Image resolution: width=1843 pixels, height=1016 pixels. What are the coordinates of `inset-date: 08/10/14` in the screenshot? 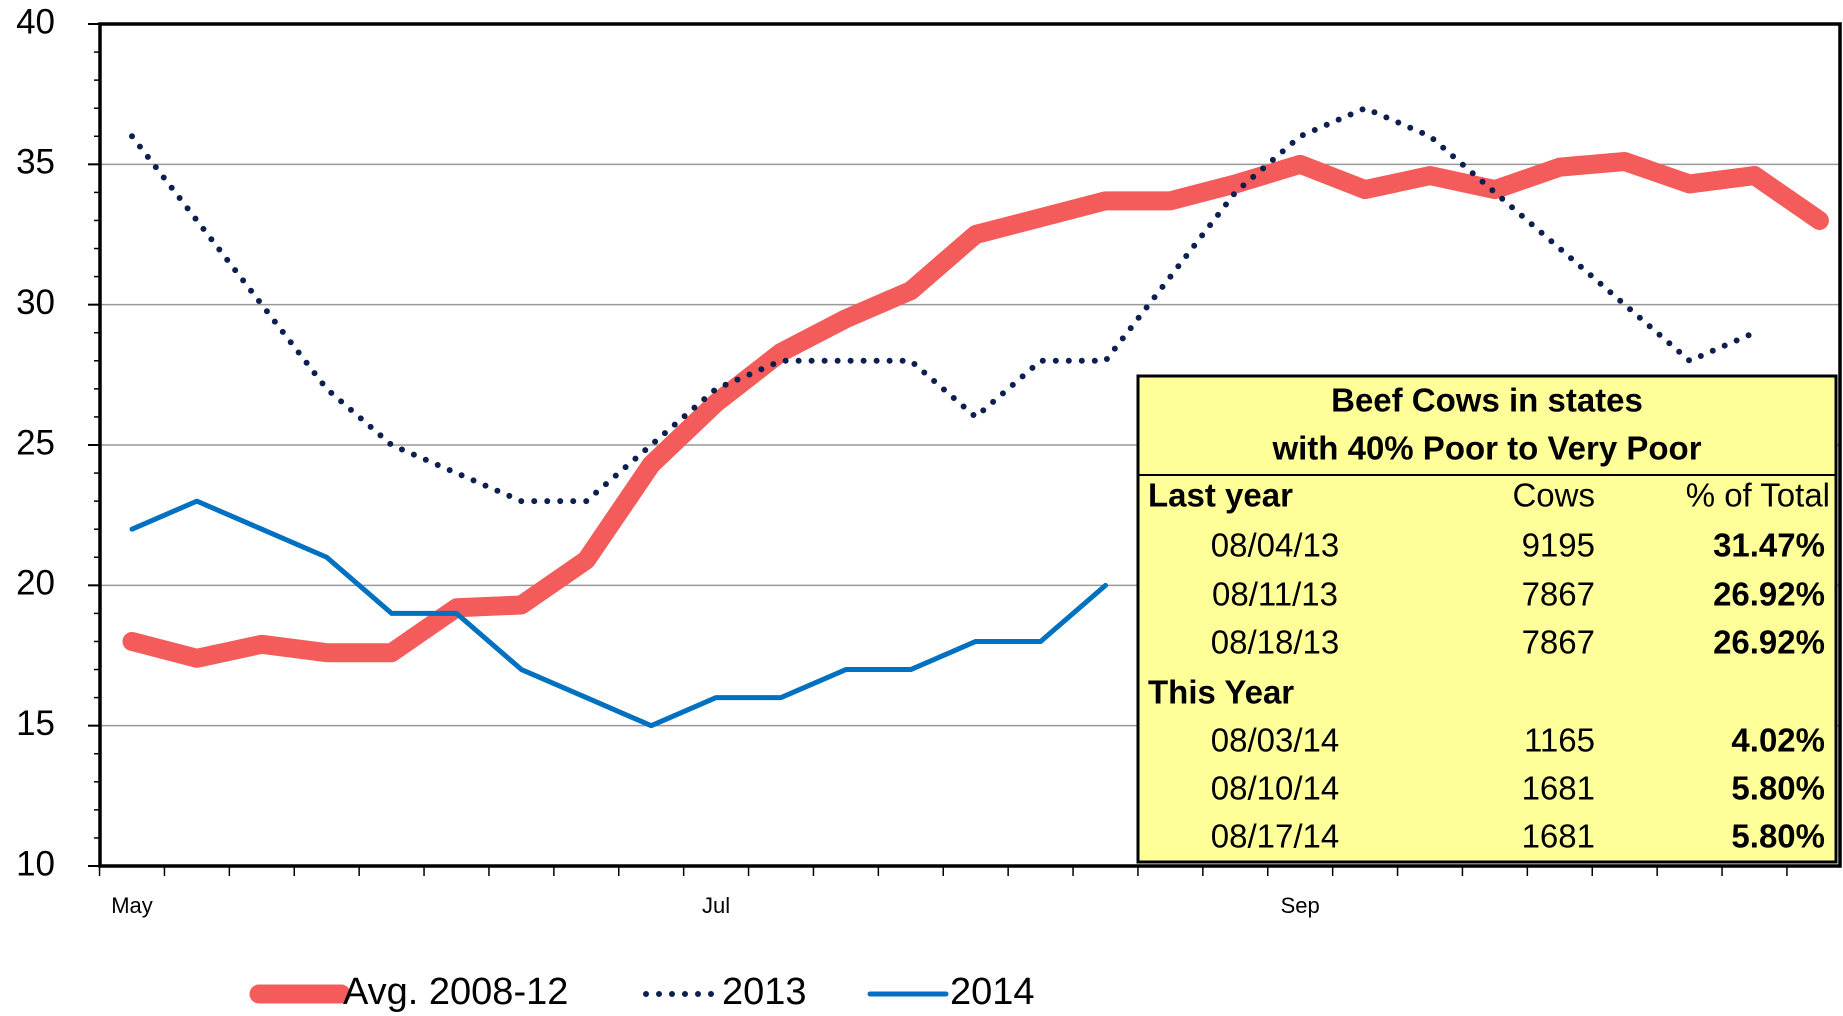 It's located at (1275, 788).